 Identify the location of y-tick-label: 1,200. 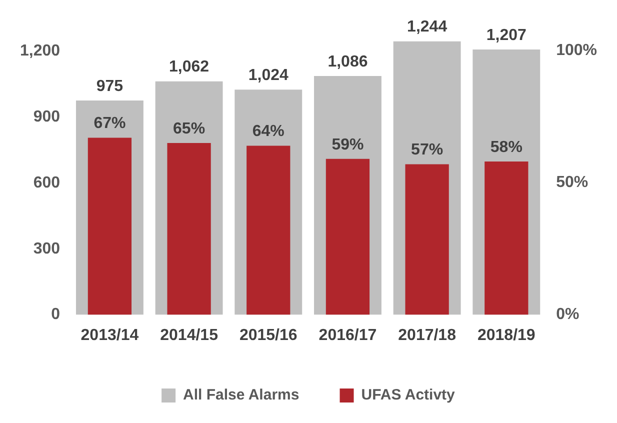
(40, 51).